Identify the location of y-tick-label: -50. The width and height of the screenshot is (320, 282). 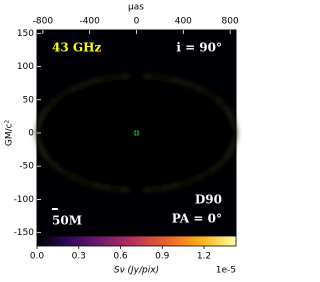
(26, 167).